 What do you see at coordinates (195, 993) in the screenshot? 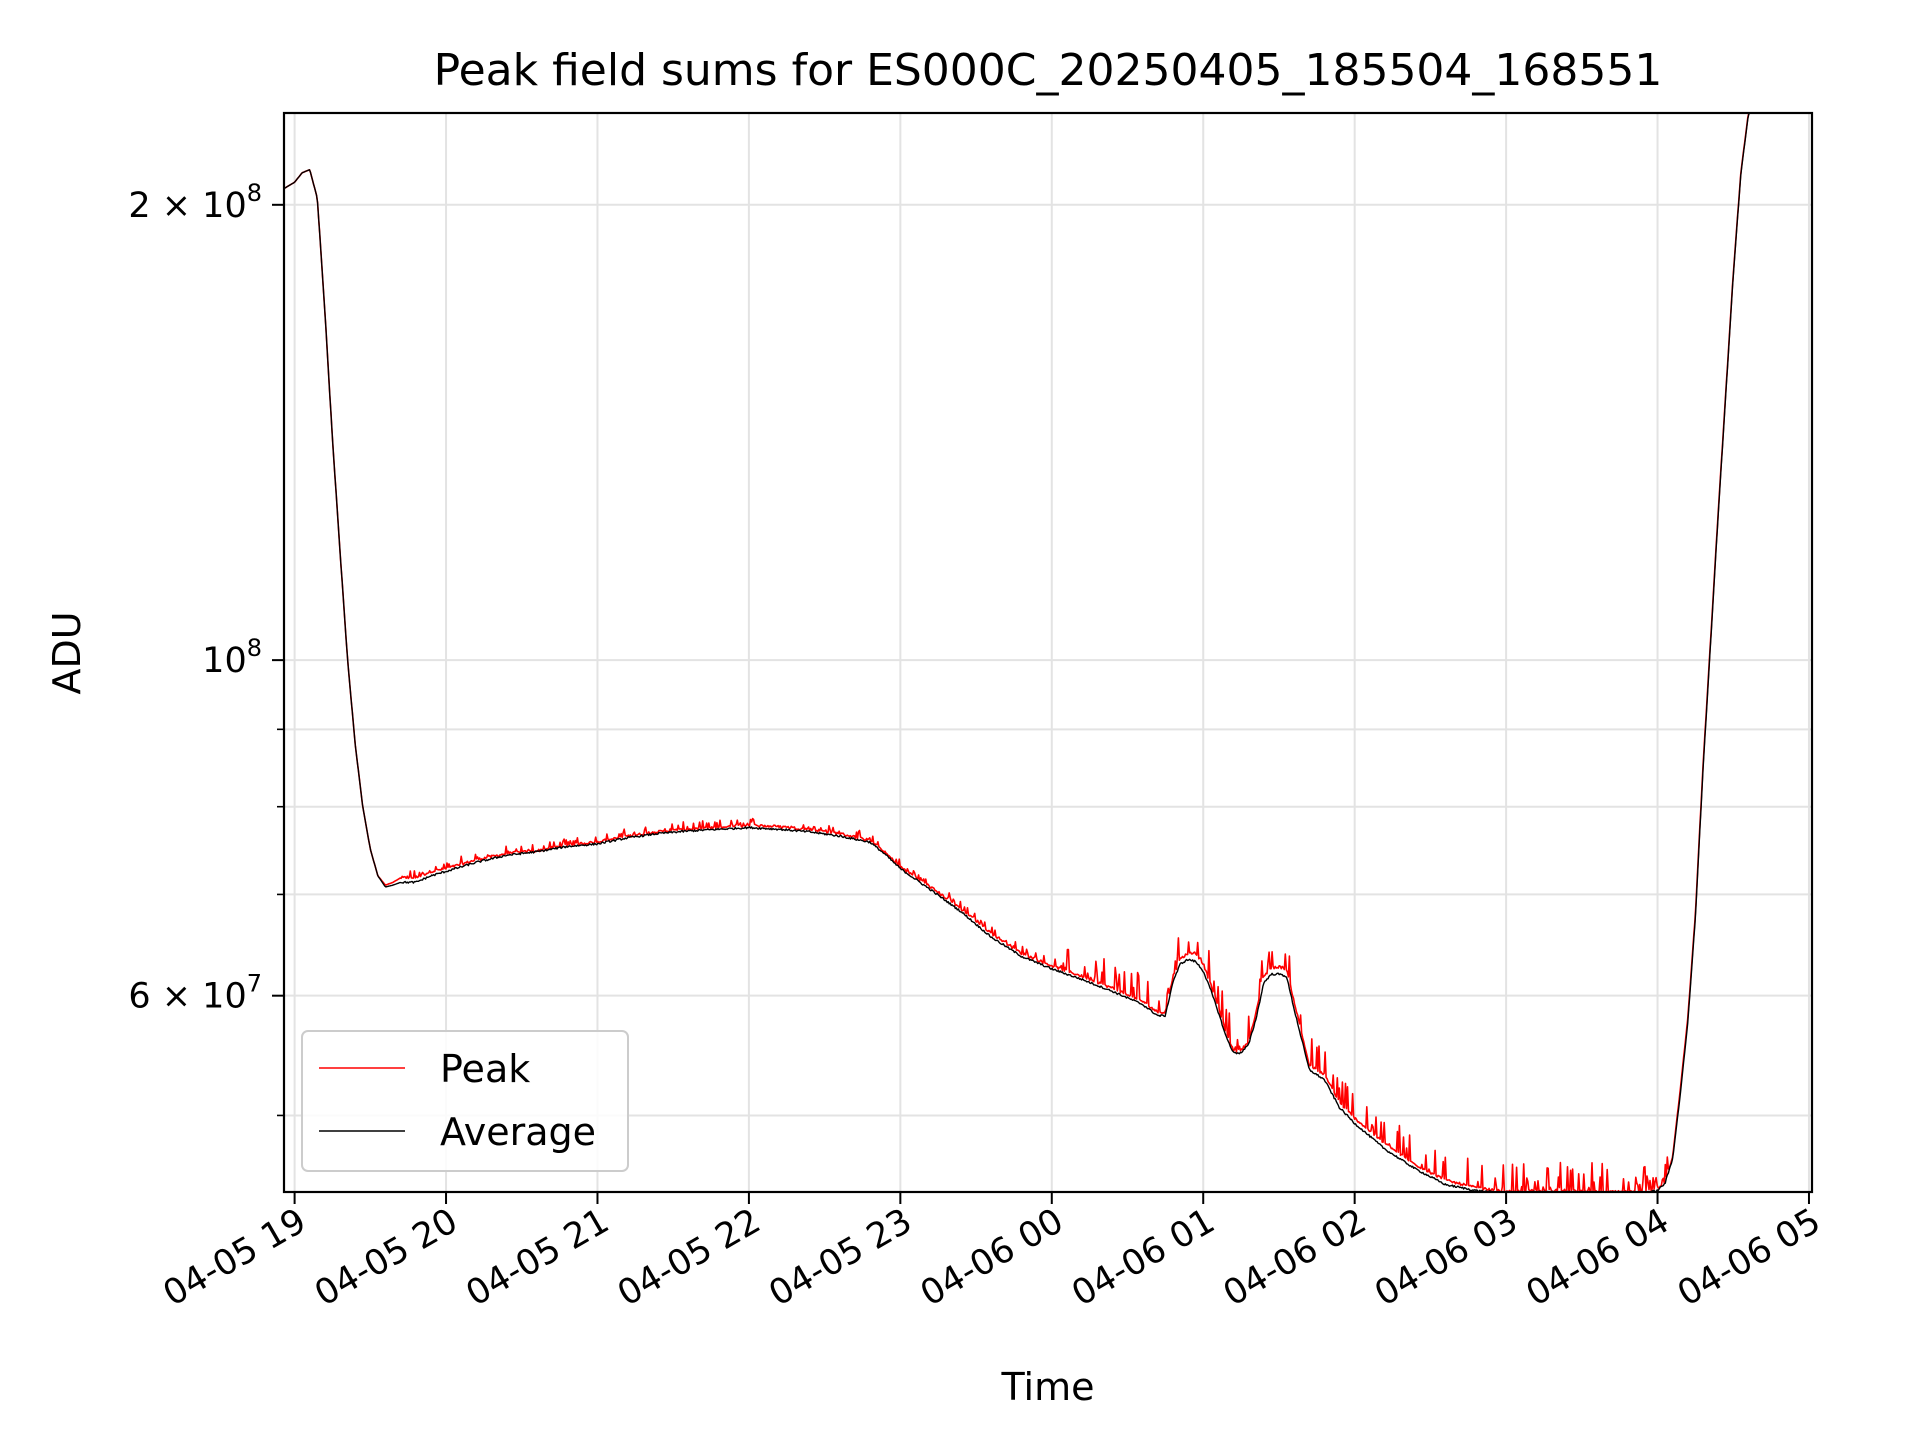
I see `y-tick-label: 6 × 107` at bounding box center [195, 993].